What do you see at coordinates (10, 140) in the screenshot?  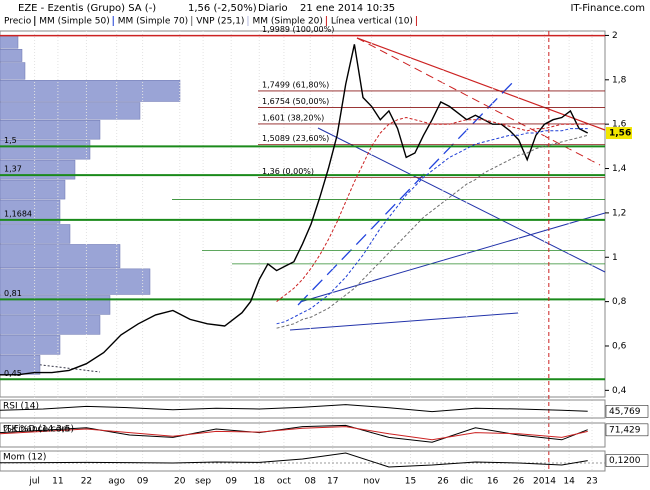 I see `level-label: 1,5` at bounding box center [10, 140].